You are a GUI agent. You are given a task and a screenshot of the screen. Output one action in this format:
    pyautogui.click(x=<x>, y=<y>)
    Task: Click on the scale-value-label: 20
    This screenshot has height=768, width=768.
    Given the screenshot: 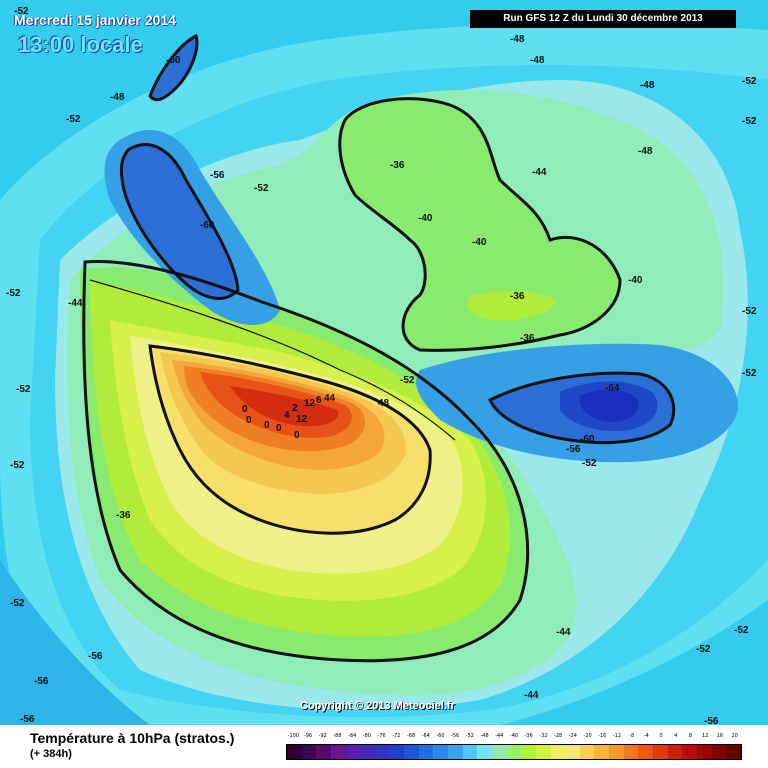 What is the action you would take?
    pyautogui.click(x=734, y=736)
    